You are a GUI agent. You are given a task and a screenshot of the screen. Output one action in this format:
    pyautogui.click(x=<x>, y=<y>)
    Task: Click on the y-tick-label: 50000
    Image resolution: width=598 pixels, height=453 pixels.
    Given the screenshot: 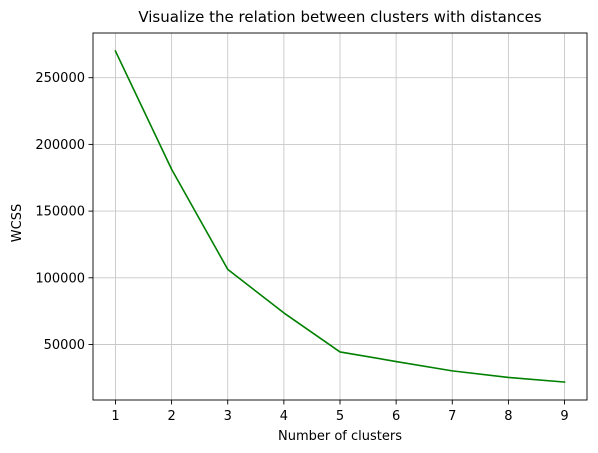 What is the action you would take?
    pyautogui.click(x=64, y=345)
    